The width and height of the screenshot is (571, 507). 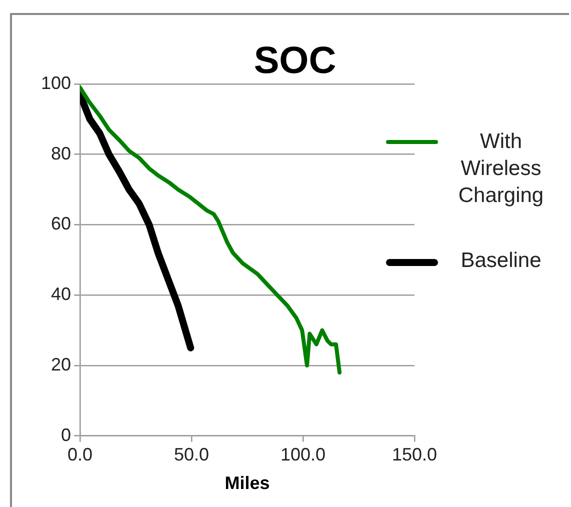 What do you see at coordinates (247, 483) in the screenshot?
I see `x-axis-title: Miles` at bounding box center [247, 483].